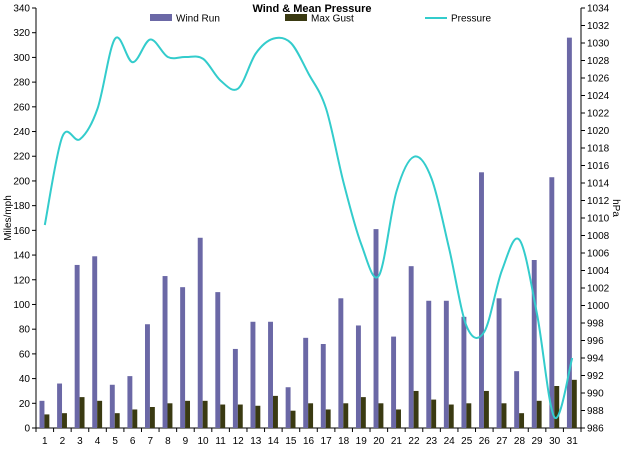 This screenshot has height=456, width=624. Describe the element at coordinates (432, 441) in the screenshot. I see `x-tick-label: 23` at that location.